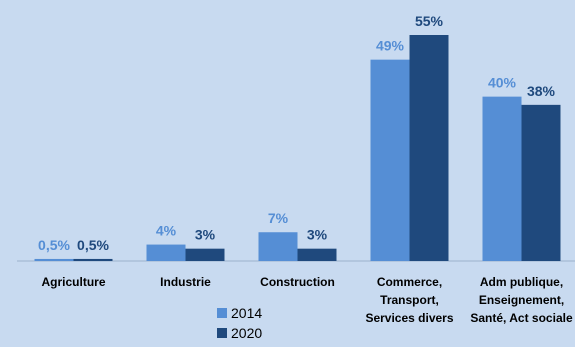 The height and width of the screenshot is (347, 575). I want to click on category-label-3-line-1: Transport,, so click(409, 300).